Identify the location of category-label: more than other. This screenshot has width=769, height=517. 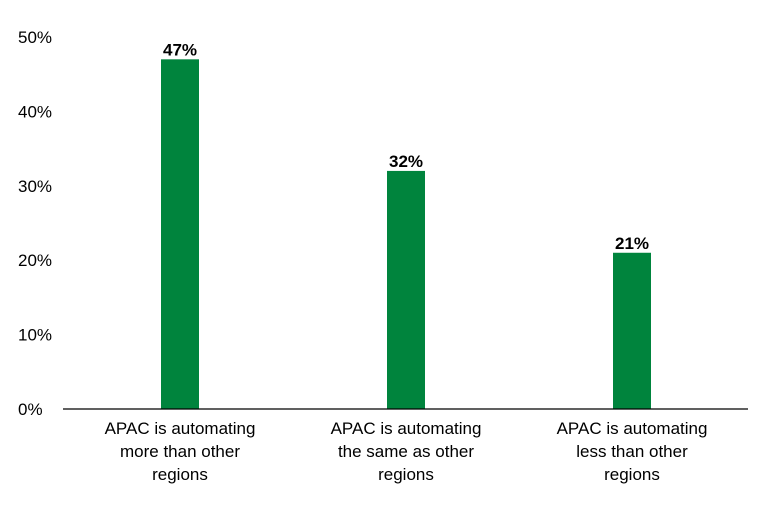
(180, 451).